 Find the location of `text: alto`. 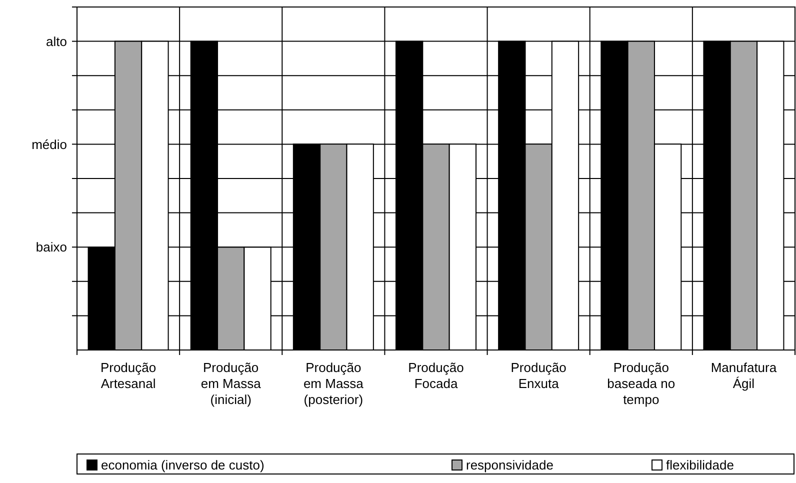

text: alto is located at coordinates (56, 41).